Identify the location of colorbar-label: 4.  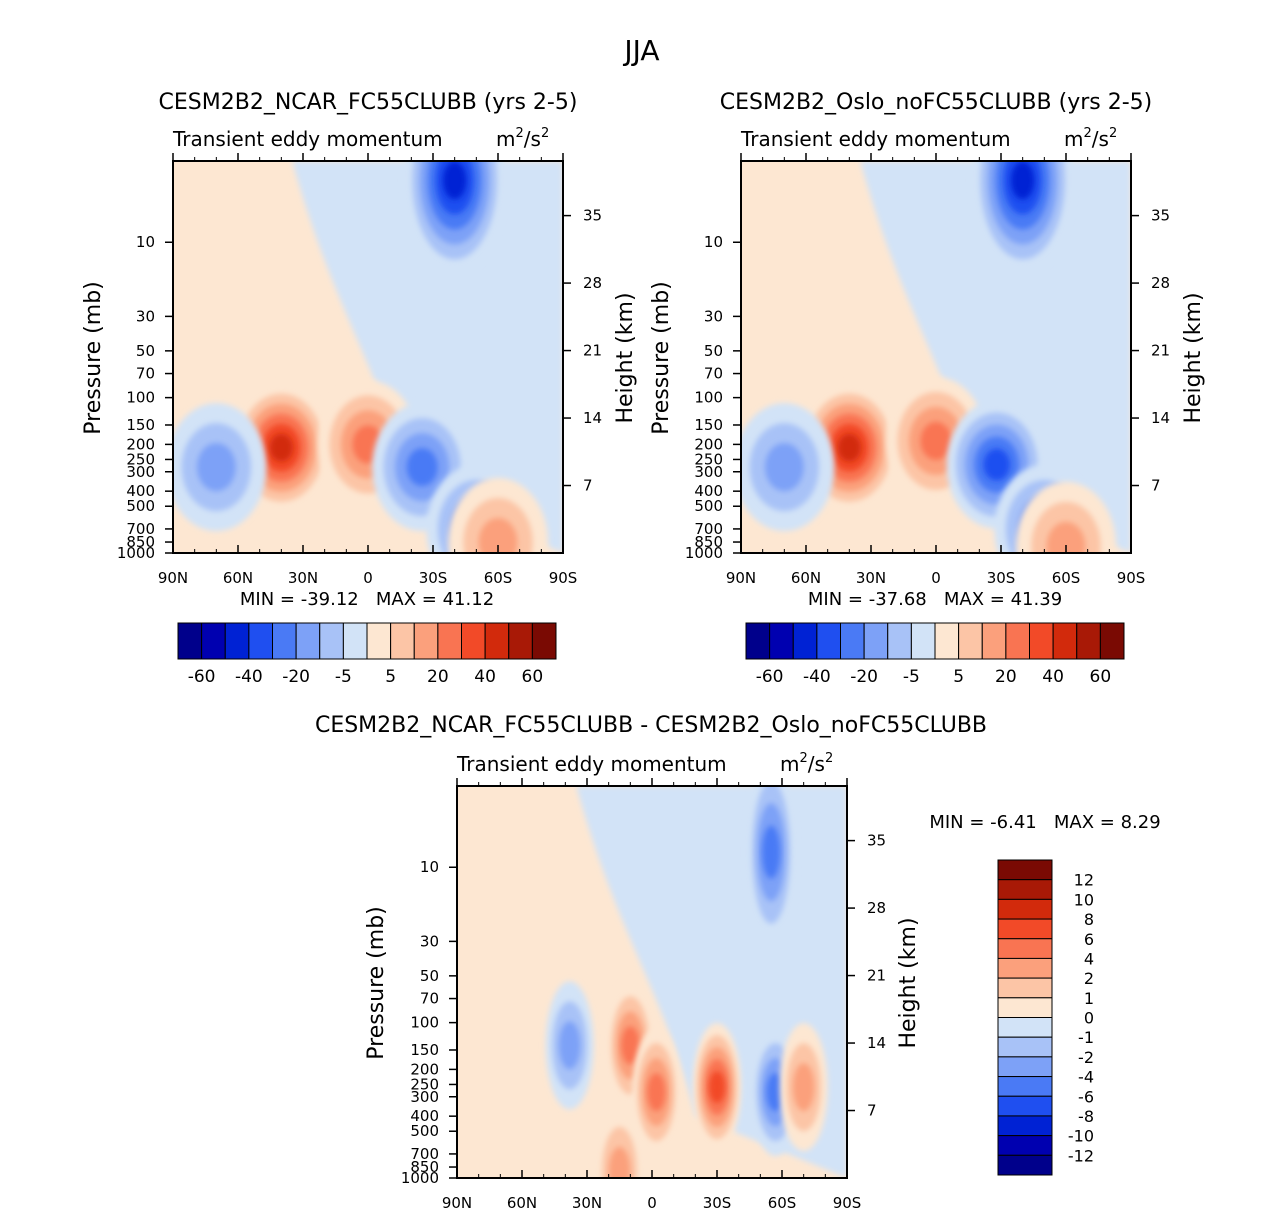
(1089, 958).